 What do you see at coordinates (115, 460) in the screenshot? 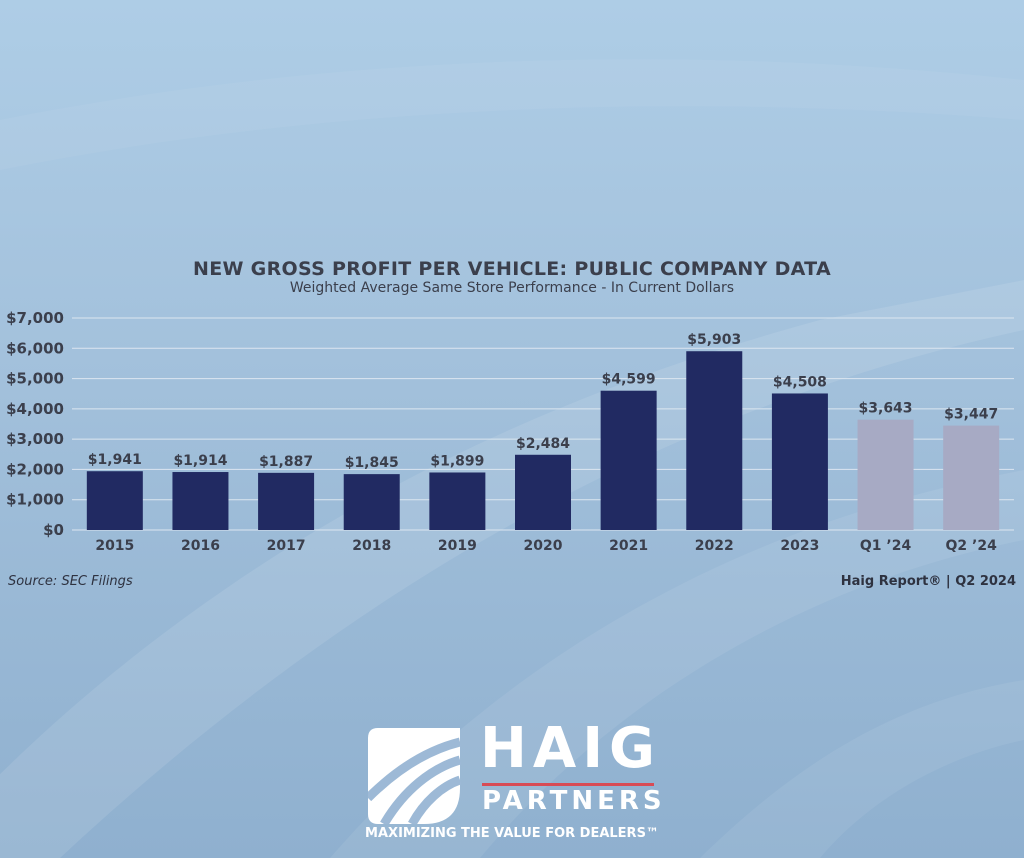
I see `data-label: $1,941` at bounding box center [115, 460].